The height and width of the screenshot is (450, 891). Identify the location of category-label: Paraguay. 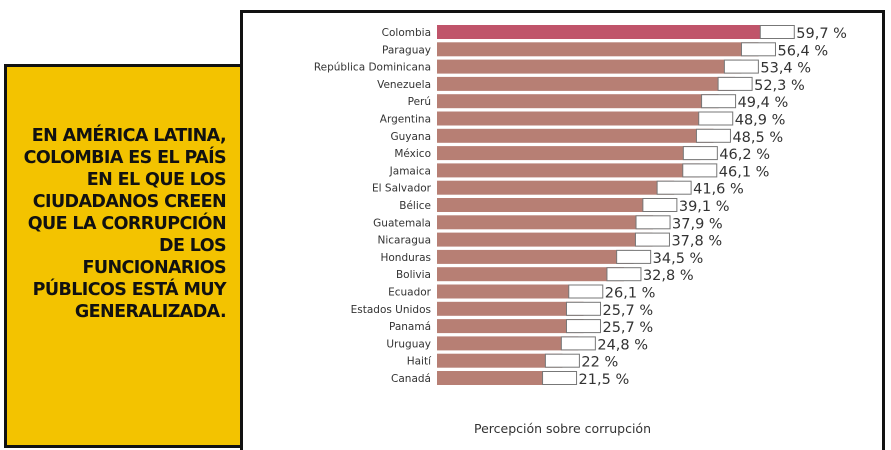
(406, 50).